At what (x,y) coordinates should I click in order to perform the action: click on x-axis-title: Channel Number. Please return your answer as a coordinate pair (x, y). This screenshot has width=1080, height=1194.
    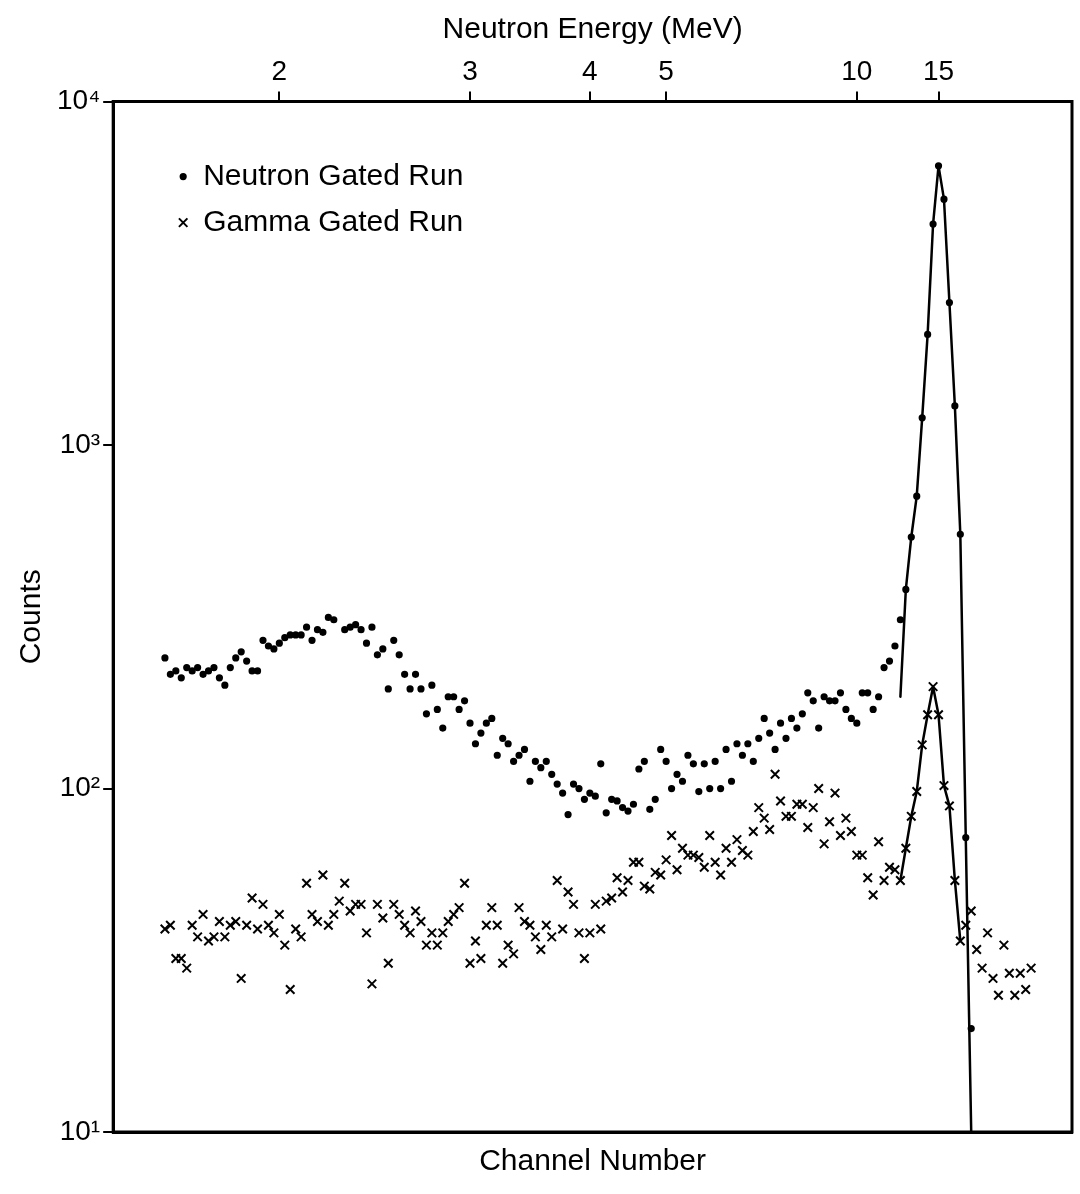
    Looking at the image, I should click on (592, 1160).